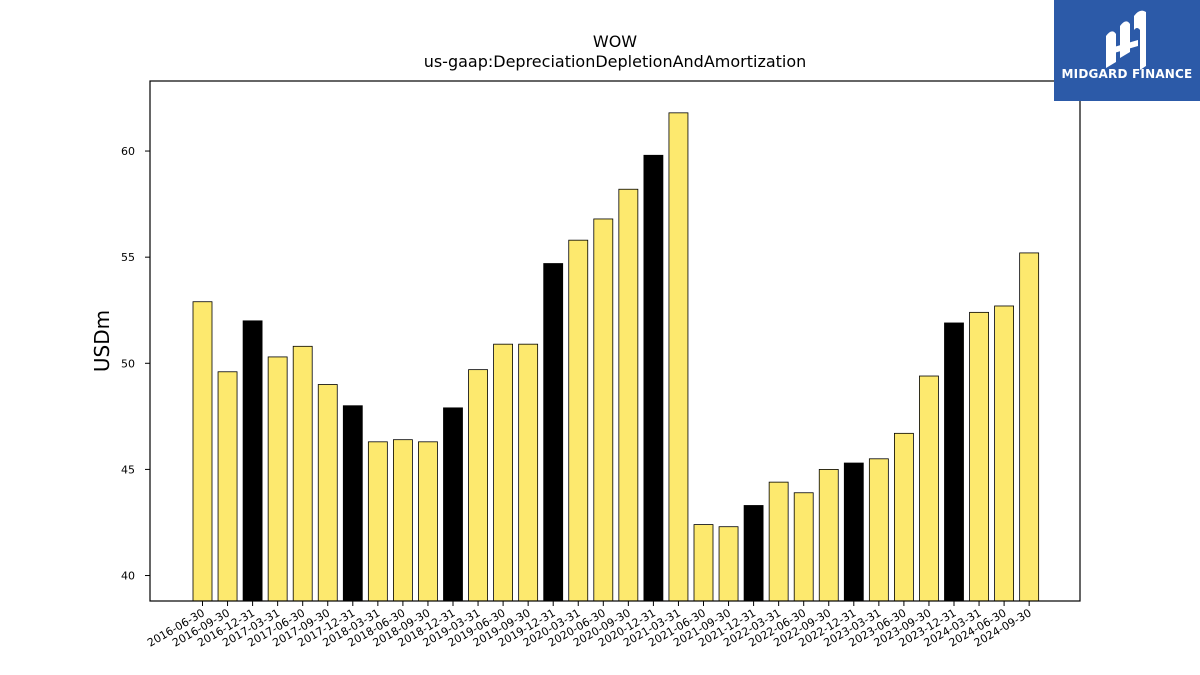  I want to click on midgard-logo-icon, so click(1126, 40).